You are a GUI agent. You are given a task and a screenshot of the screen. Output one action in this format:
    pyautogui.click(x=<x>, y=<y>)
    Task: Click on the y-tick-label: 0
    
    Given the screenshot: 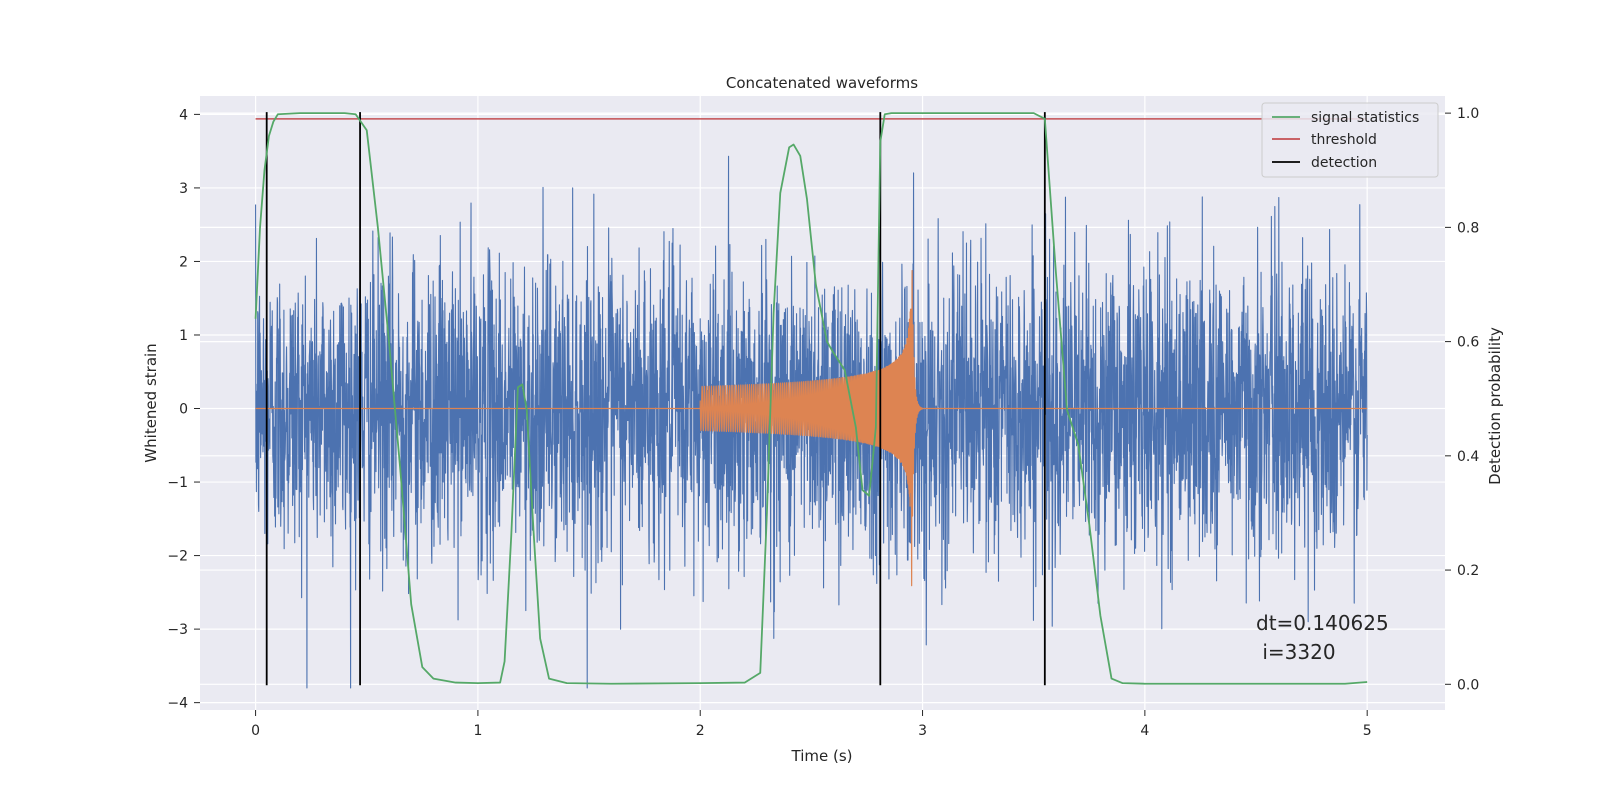 What is the action you would take?
    pyautogui.click(x=183, y=410)
    